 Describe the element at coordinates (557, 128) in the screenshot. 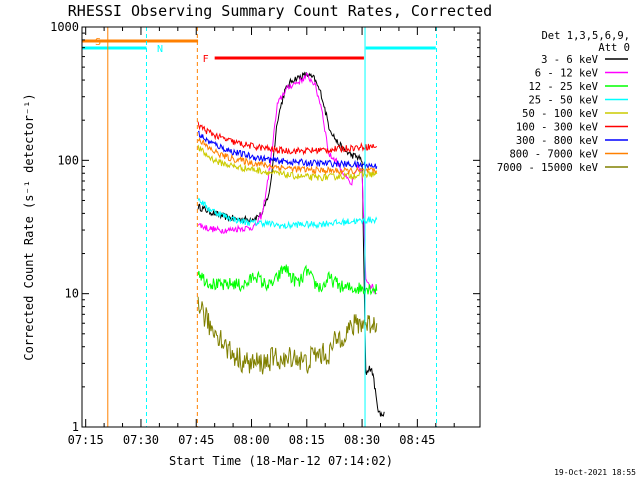

I see `legend-label-5: 100 - 300 keV` at that location.